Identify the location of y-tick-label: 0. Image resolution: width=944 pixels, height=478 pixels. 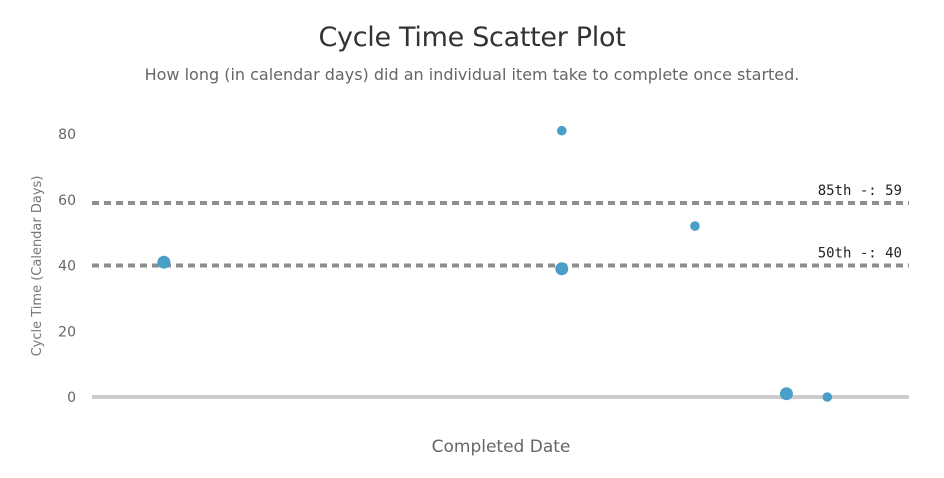
(71, 398).